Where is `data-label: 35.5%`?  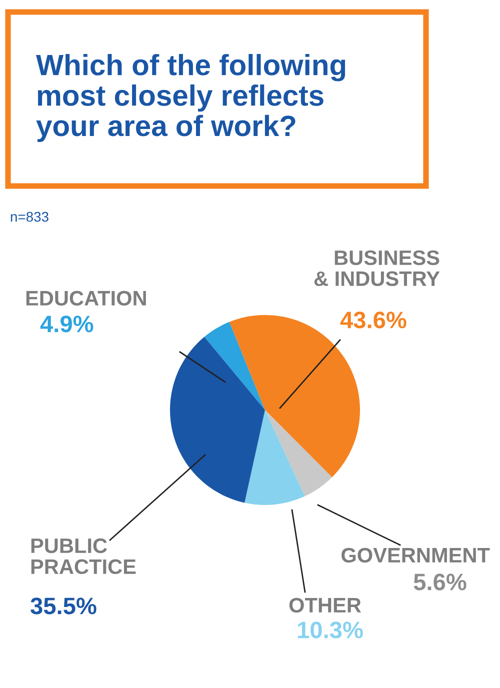 data-label: 35.5% is located at coordinates (63, 606).